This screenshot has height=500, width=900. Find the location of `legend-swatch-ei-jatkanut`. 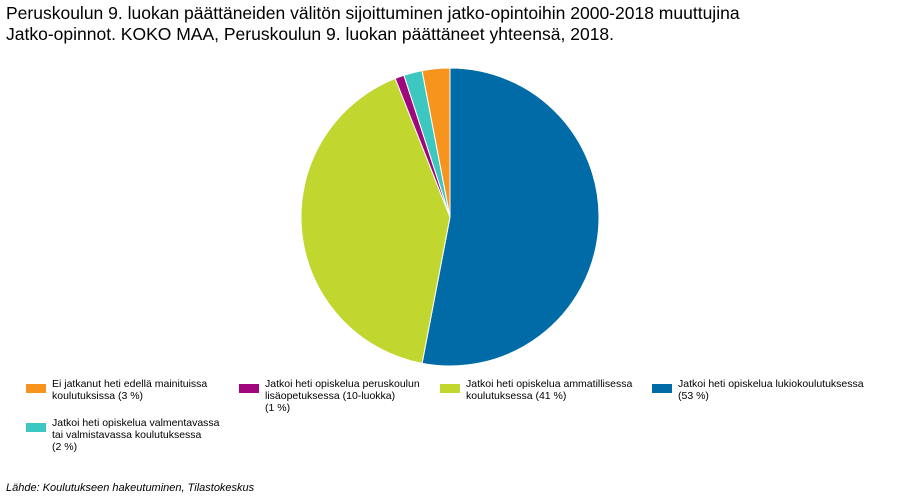

legend-swatch-ei-jatkanut is located at coordinates (36, 388).